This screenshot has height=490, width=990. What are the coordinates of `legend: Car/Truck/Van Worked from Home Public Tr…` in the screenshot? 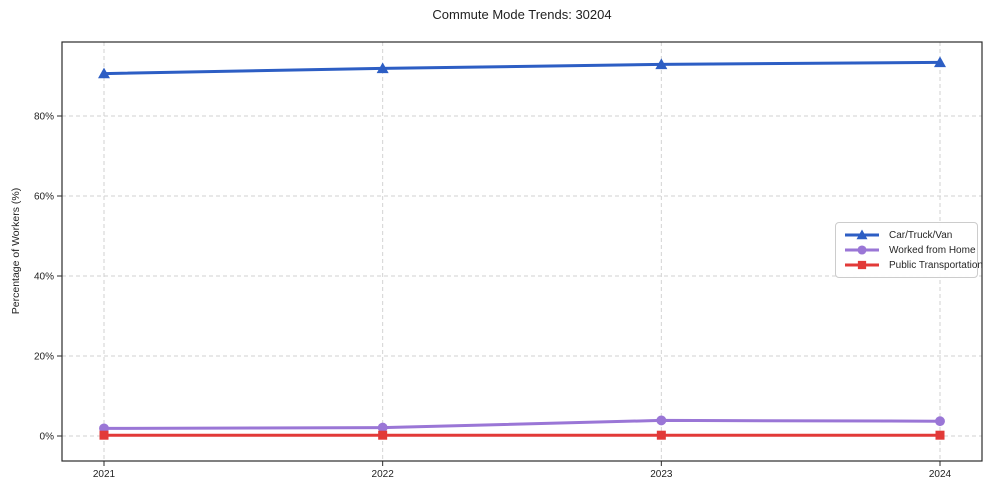 It's located at (909, 250).